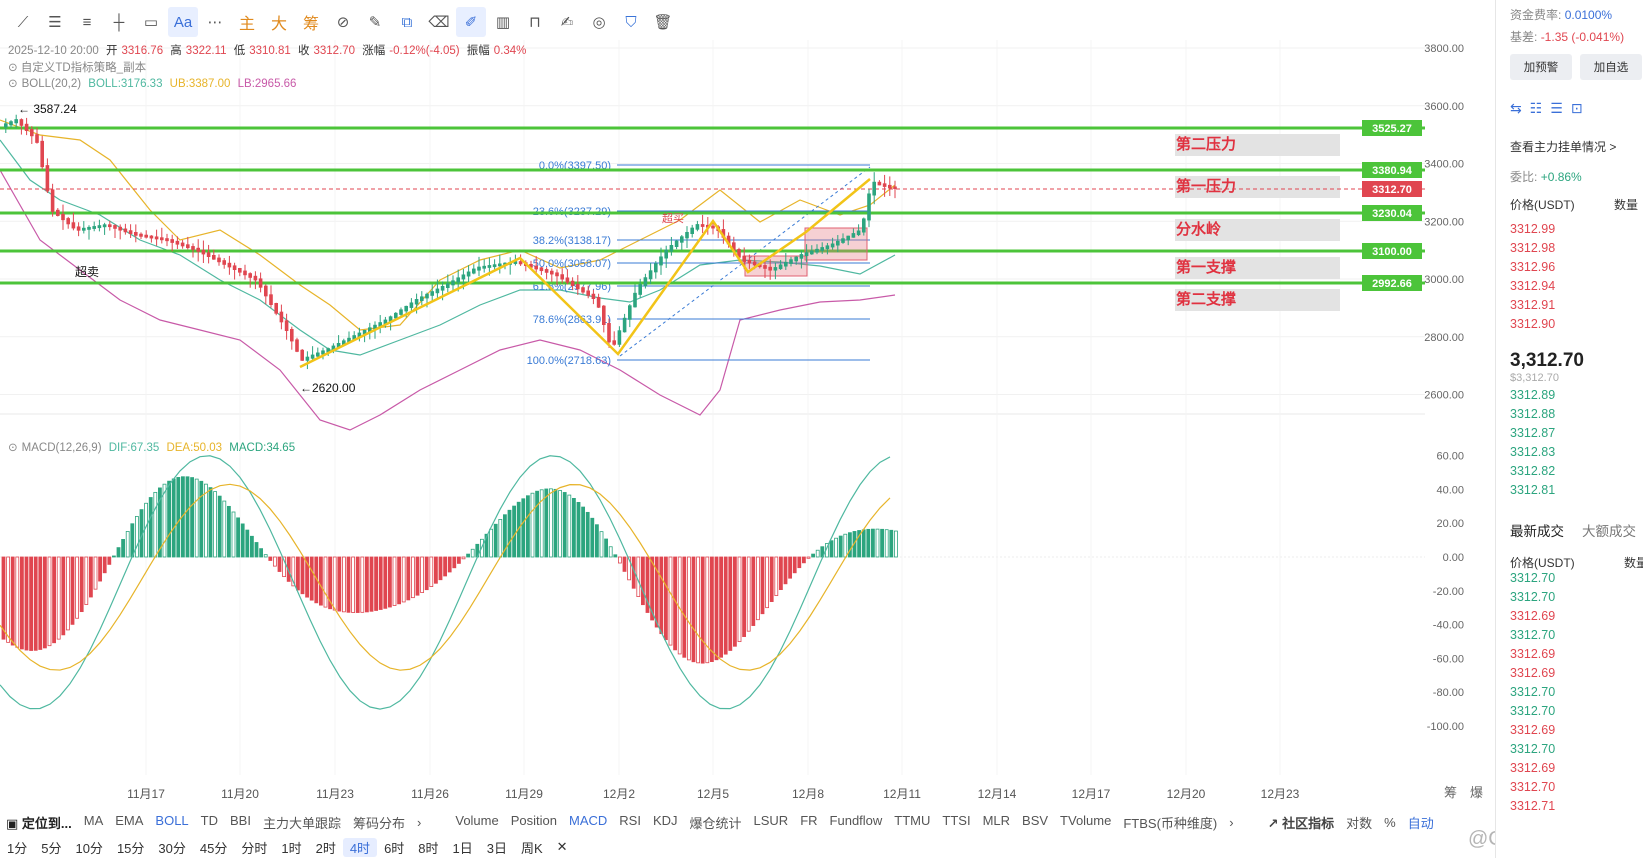 The image size is (1643, 858). I want to click on timeframe-button: 1日, so click(462, 848).